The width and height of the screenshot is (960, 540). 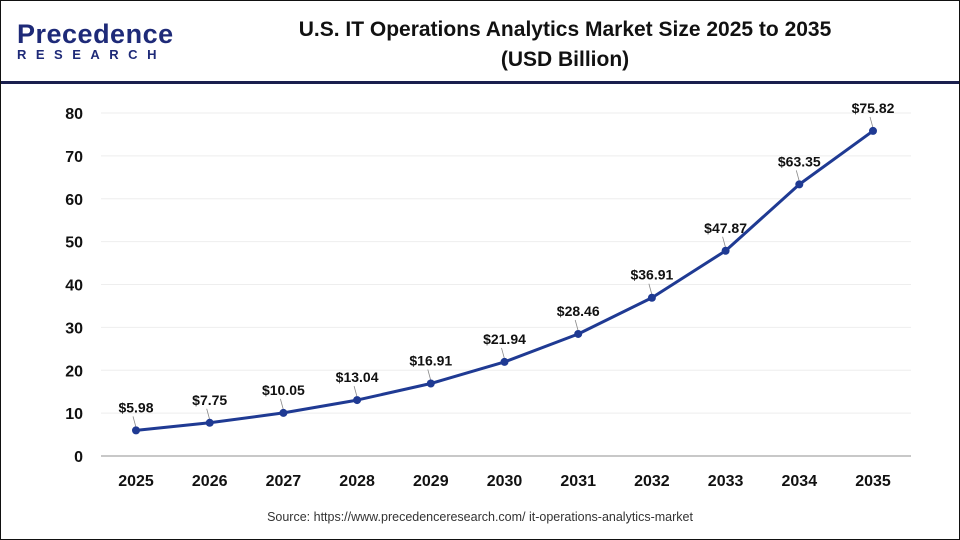 What do you see at coordinates (74, 200) in the screenshot?
I see `y-tick-label: 60` at bounding box center [74, 200].